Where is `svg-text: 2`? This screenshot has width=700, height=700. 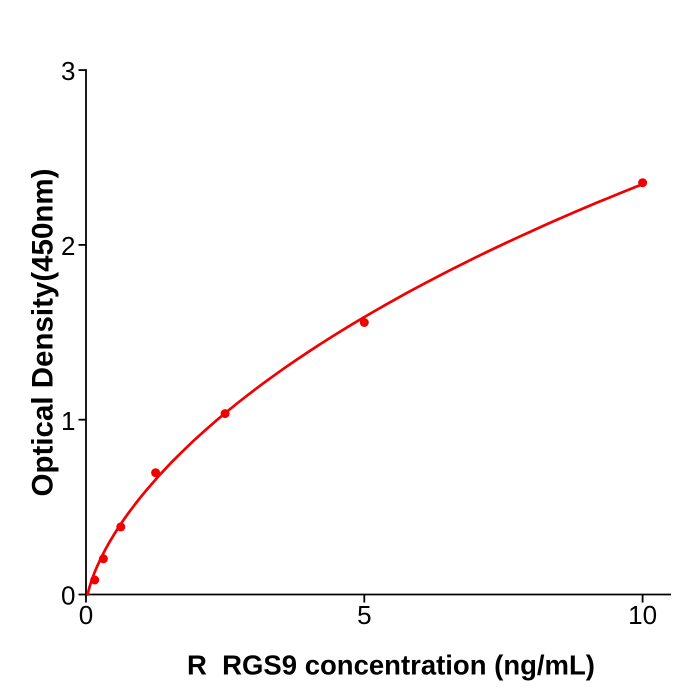
svg-text: 2 is located at coordinates (68, 246).